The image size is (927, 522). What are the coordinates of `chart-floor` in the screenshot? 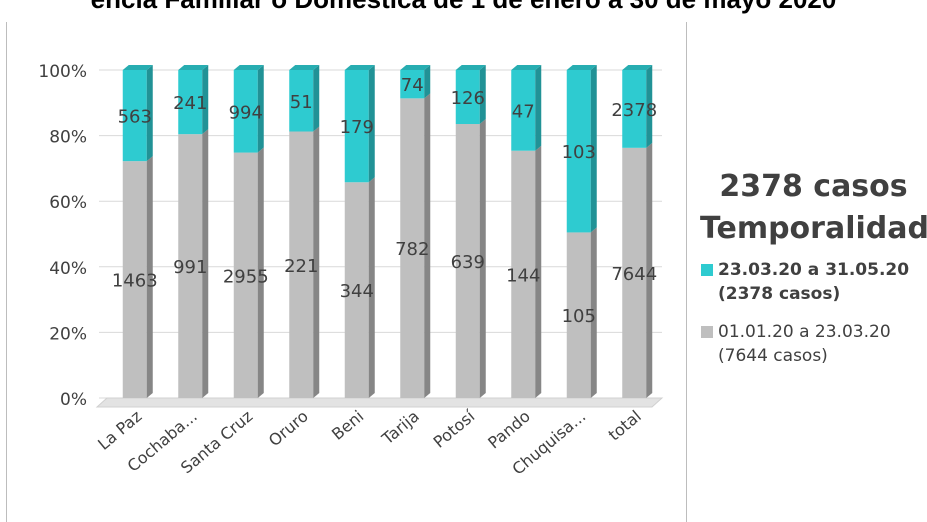 It's located at (379, 402).